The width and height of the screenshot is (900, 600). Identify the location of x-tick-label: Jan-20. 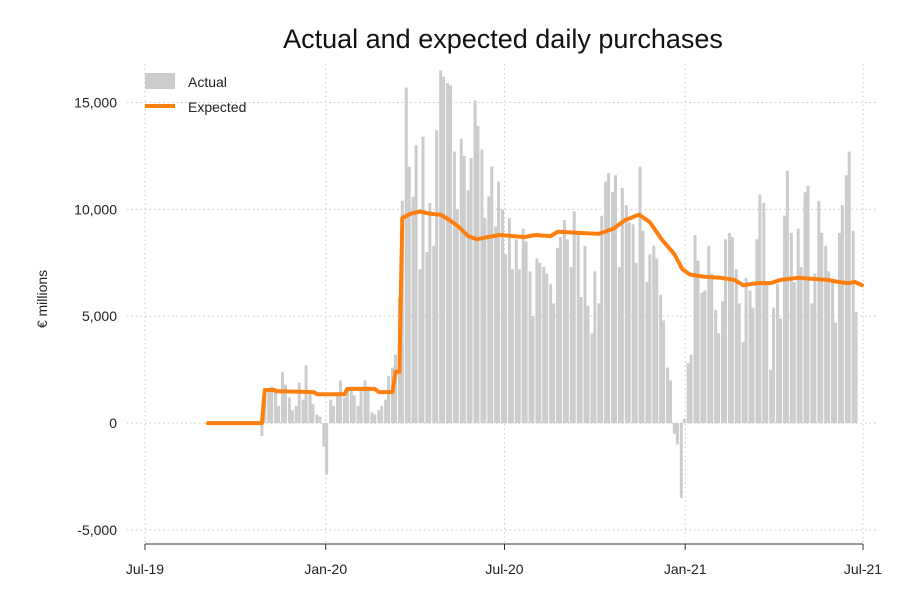
(325, 569).